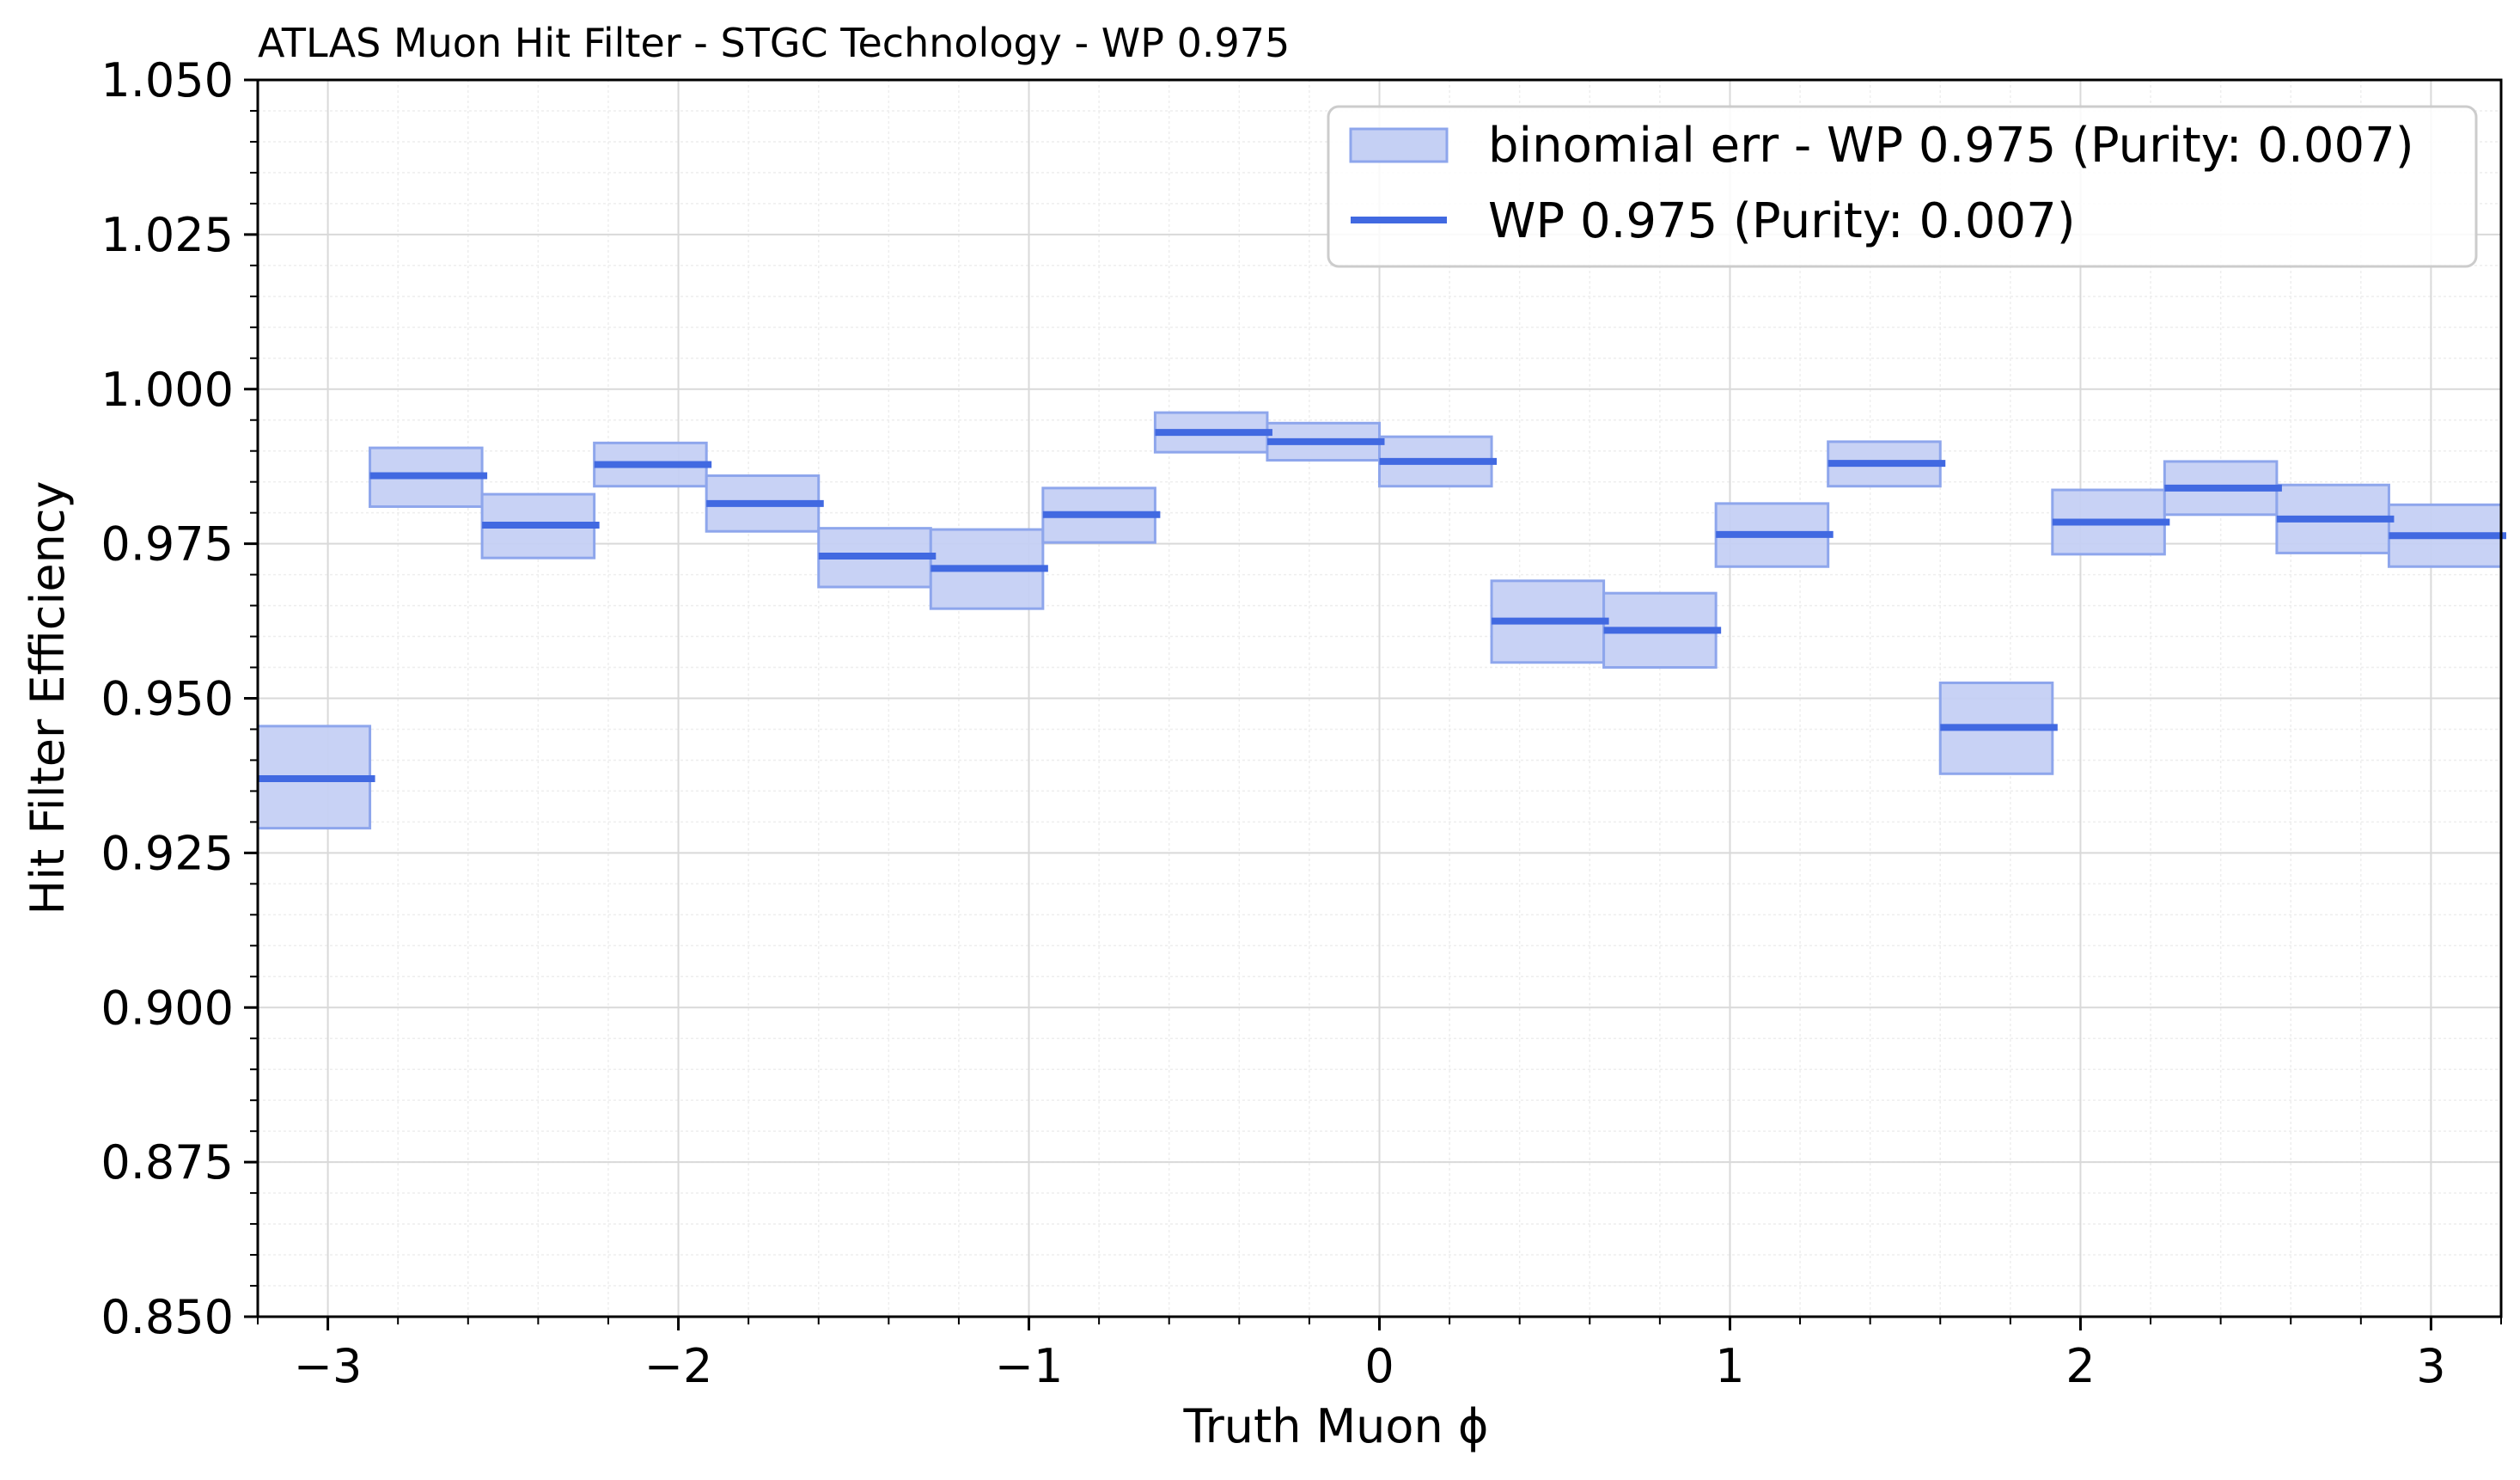  I want to click on y-tick-label: 0.975, so click(168, 544).